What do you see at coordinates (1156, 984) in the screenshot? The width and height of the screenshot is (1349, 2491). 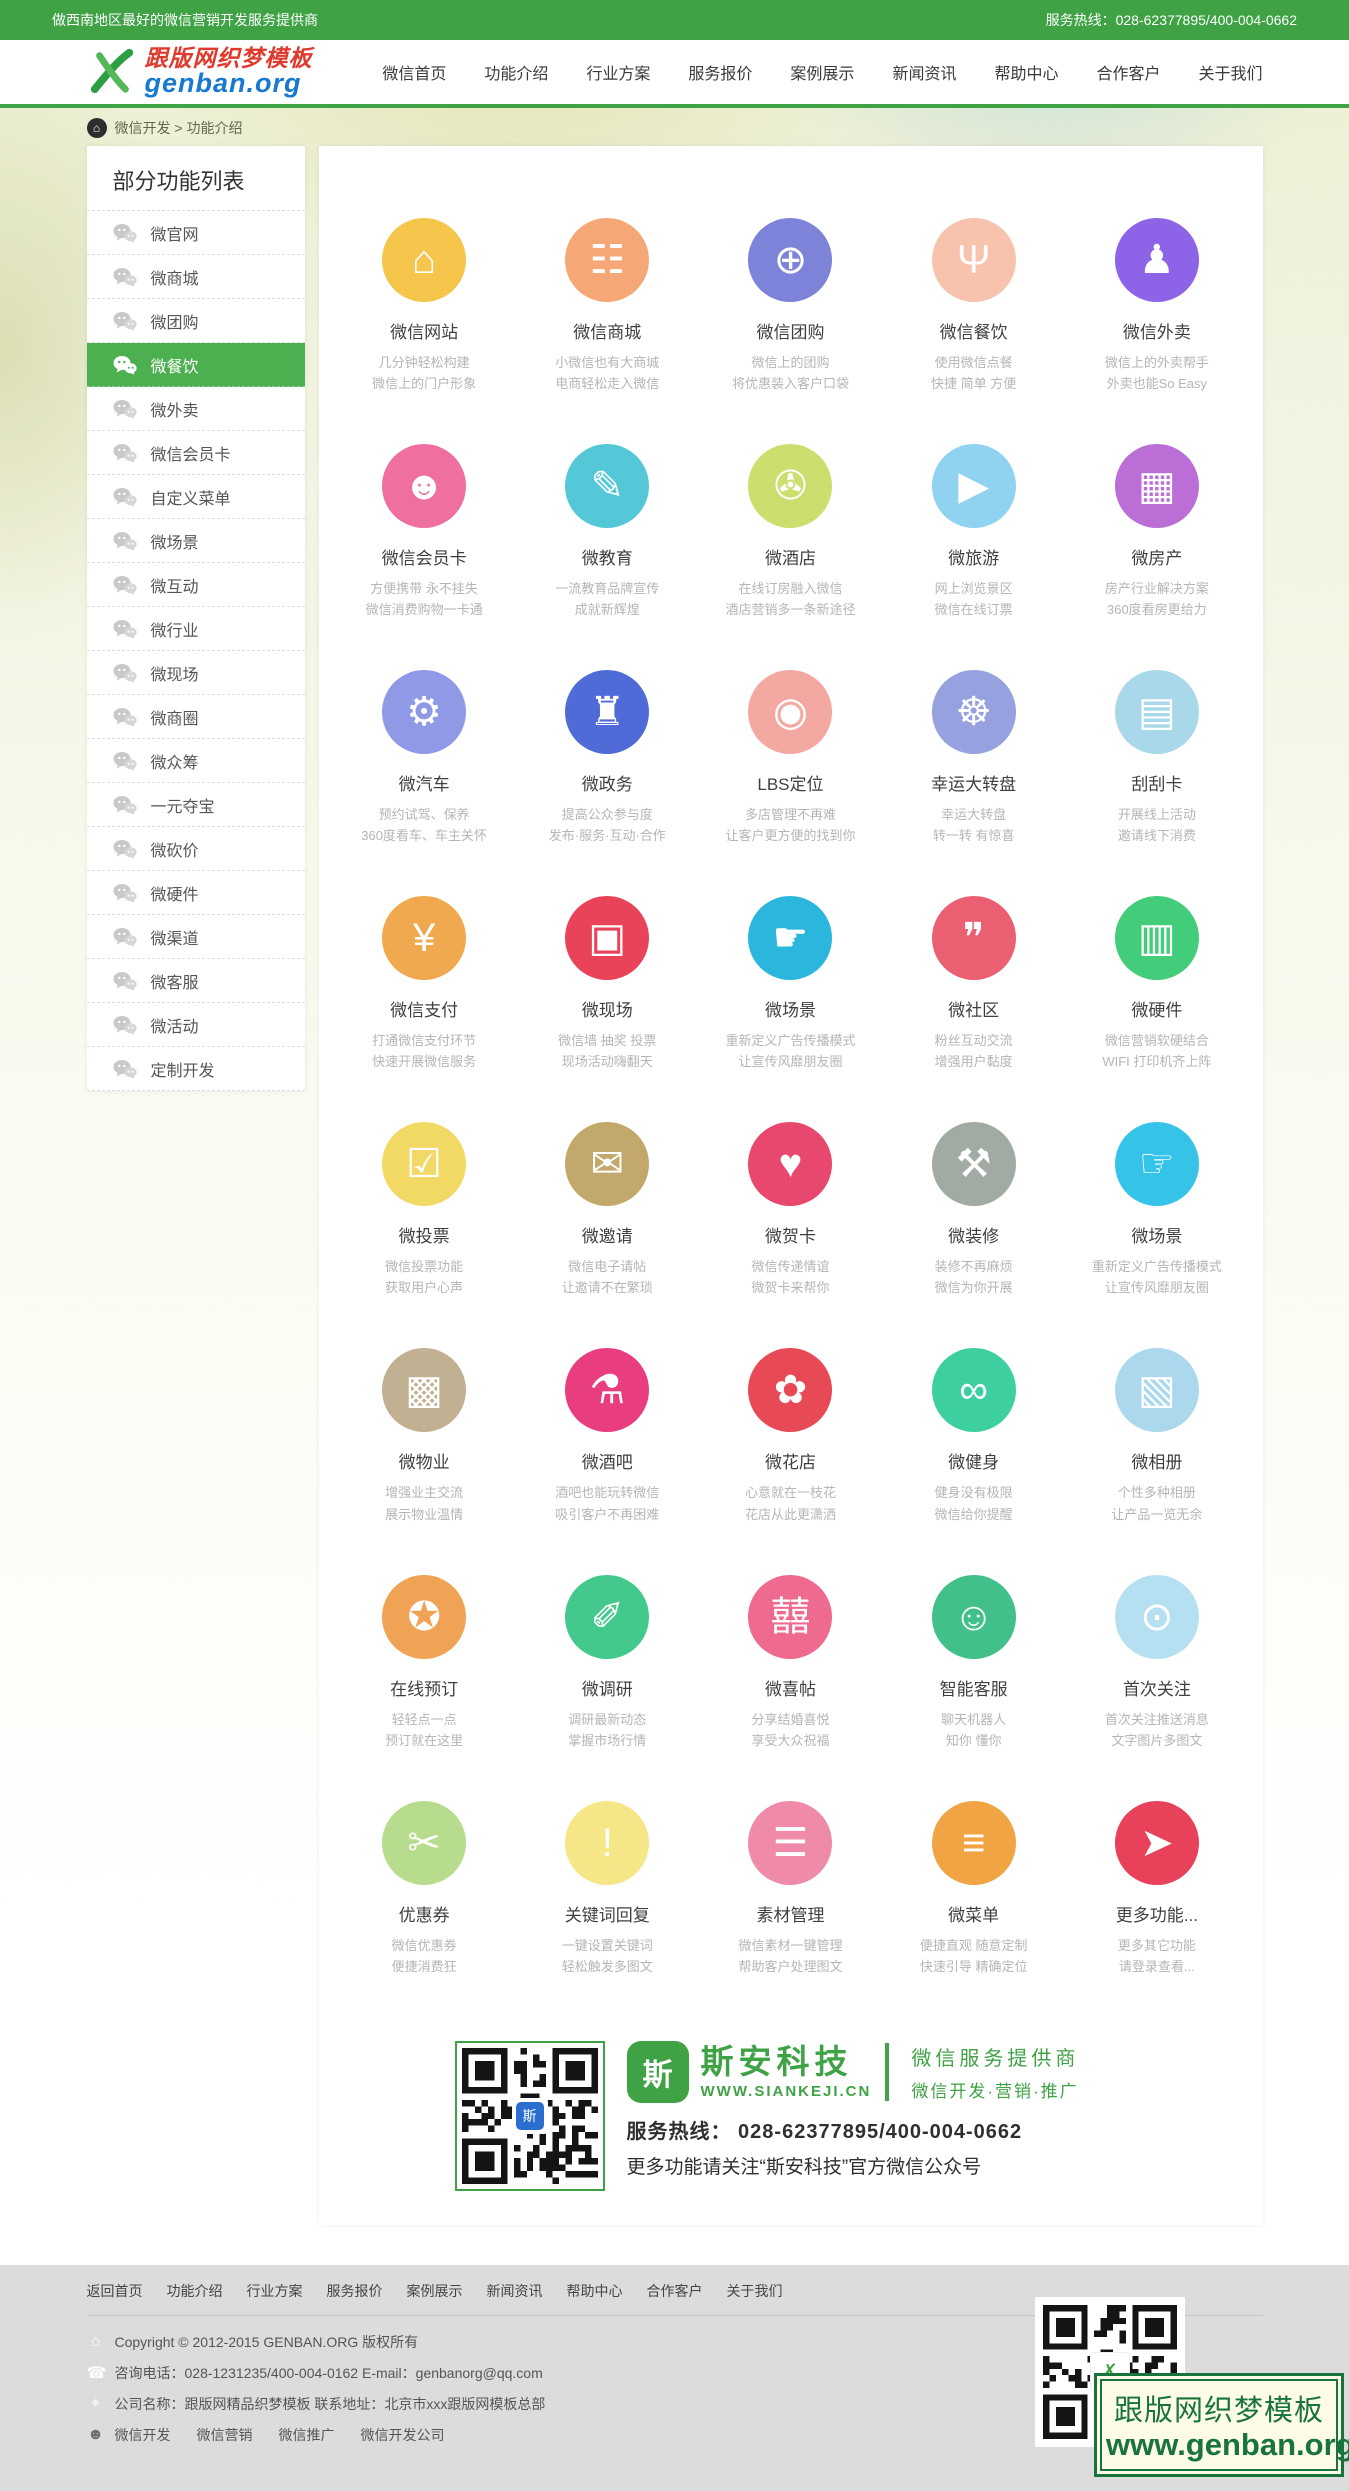 I see `feature-item: ▥ 微硬件 微信营销软硬结合 WIFI 打印机齐上阵` at bounding box center [1156, 984].